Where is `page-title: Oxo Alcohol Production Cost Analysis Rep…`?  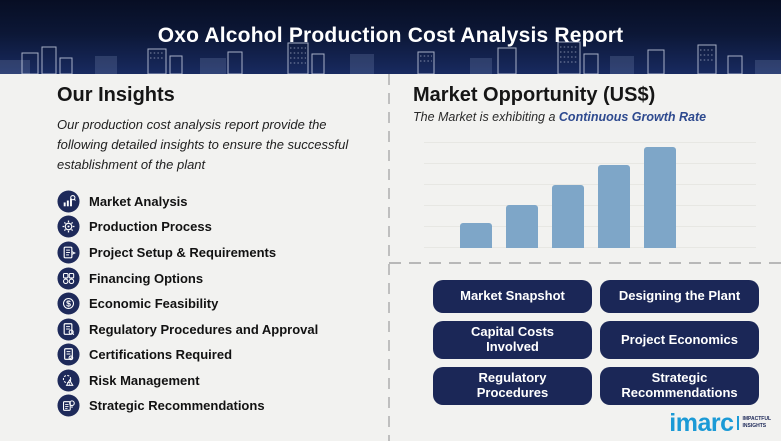
page-title: Oxo Alcohol Production Cost Analysis Rep… is located at coordinates (390, 35).